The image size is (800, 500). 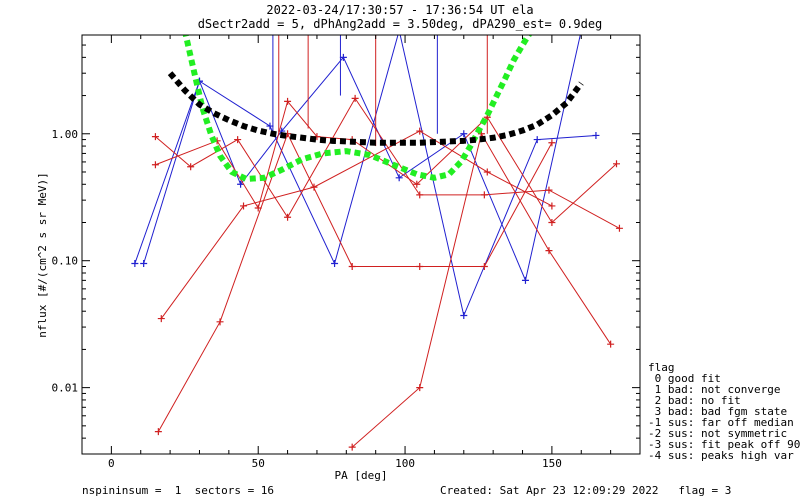 I want to click on x-tick-label: 100, so click(x=405, y=463).